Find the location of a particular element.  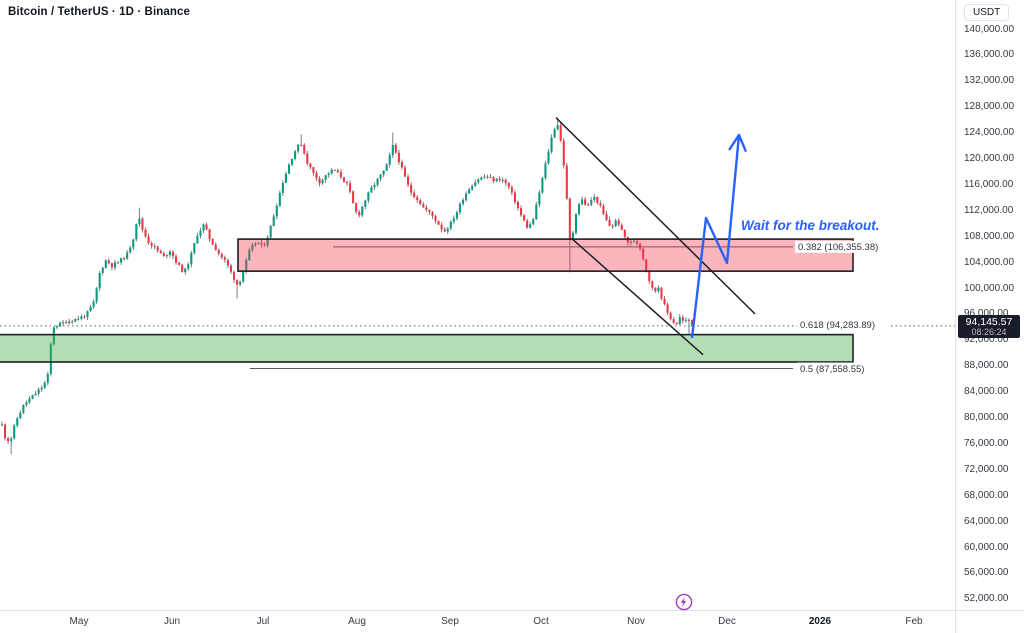

price-tick: 108,000.00 is located at coordinates (989, 236).